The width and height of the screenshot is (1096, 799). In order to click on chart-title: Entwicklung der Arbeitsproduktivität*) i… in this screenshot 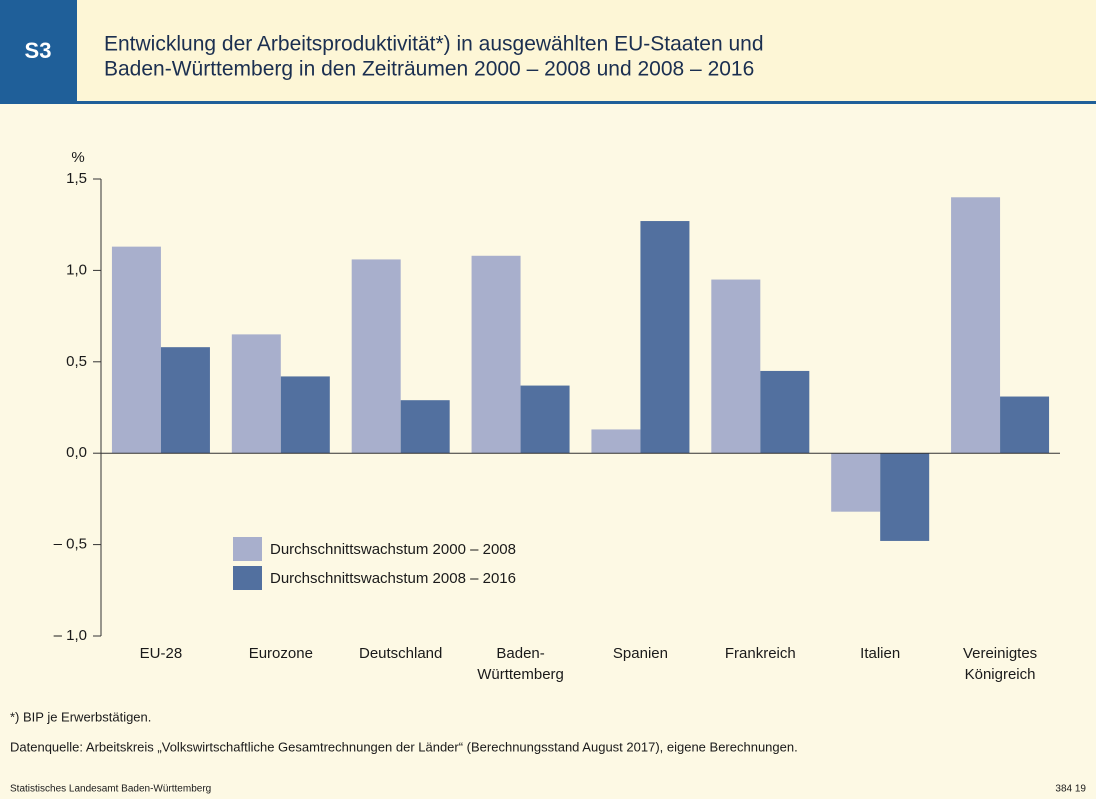, I will do `click(434, 44)`.